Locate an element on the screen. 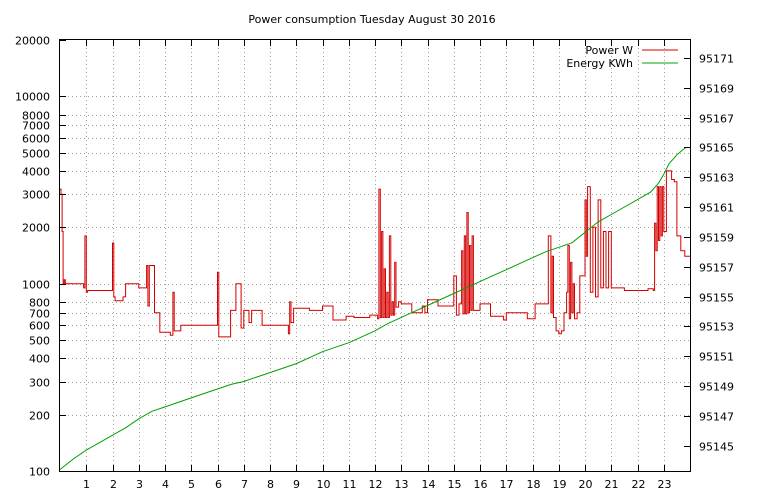  y2-tick-label: 95157 is located at coordinates (716, 268).